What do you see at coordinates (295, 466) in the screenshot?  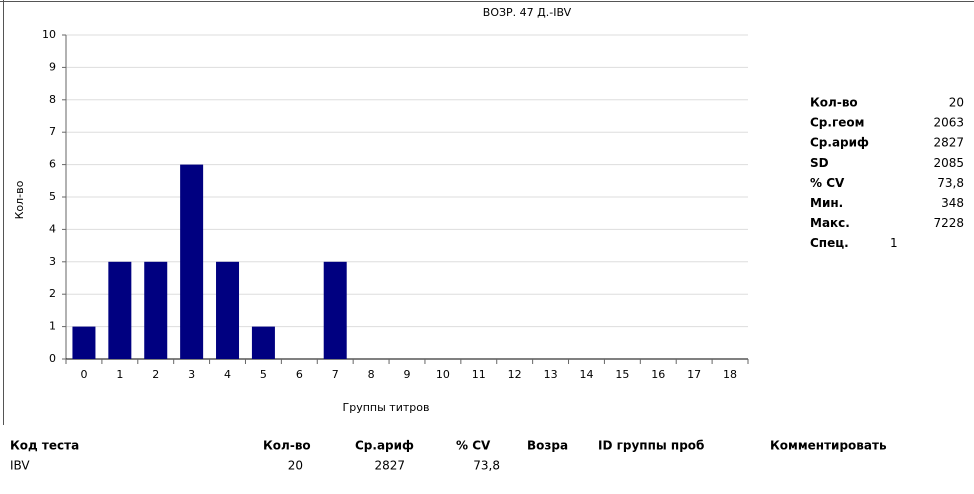 I see `table-cell: 20` at bounding box center [295, 466].